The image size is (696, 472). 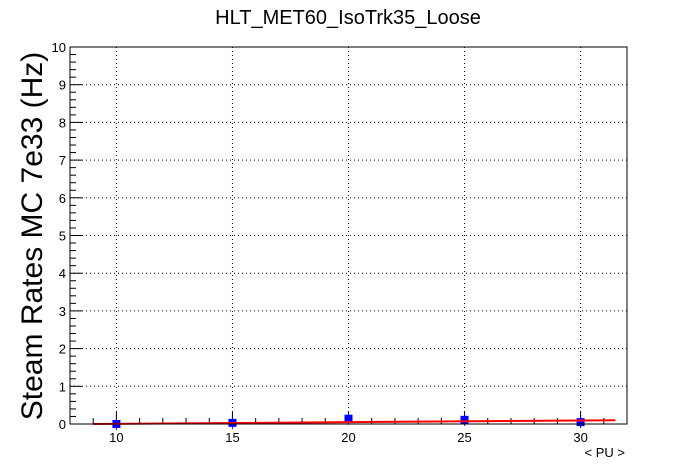 I want to click on y-tick-label: 3, so click(x=62, y=311).